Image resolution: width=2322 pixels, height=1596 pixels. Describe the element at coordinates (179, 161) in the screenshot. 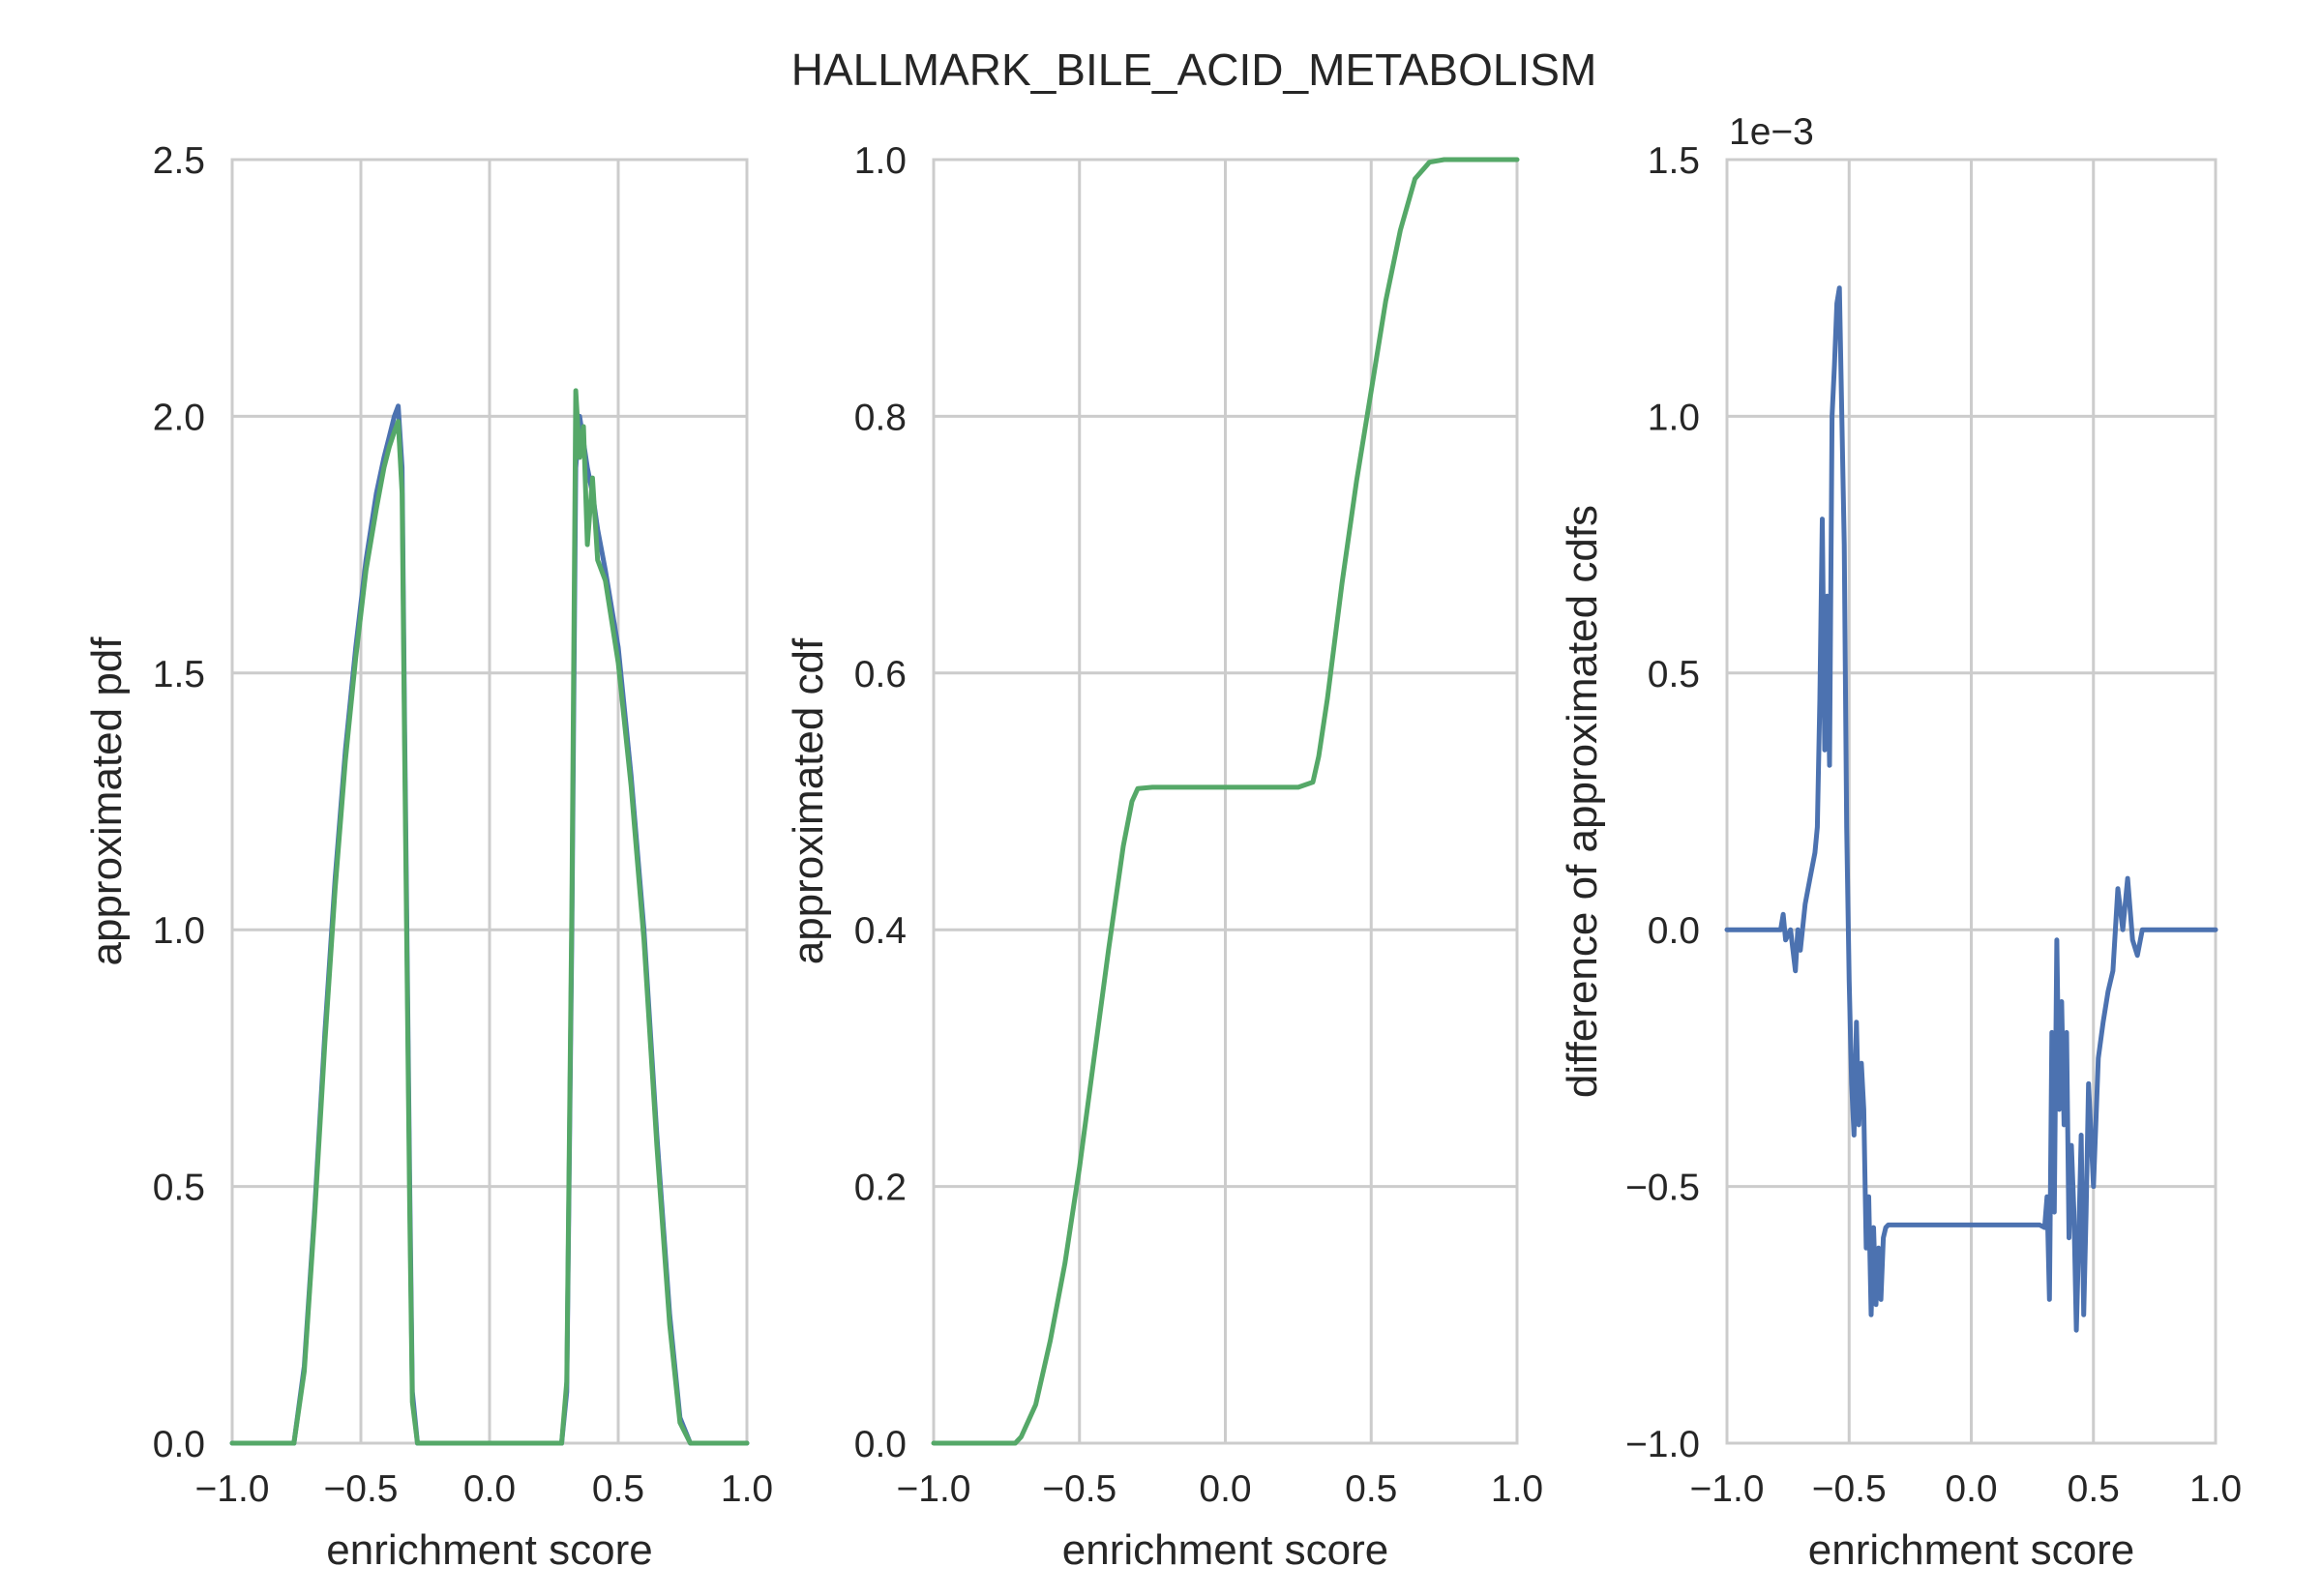

I see `y-tick-label: 2.5` at that location.